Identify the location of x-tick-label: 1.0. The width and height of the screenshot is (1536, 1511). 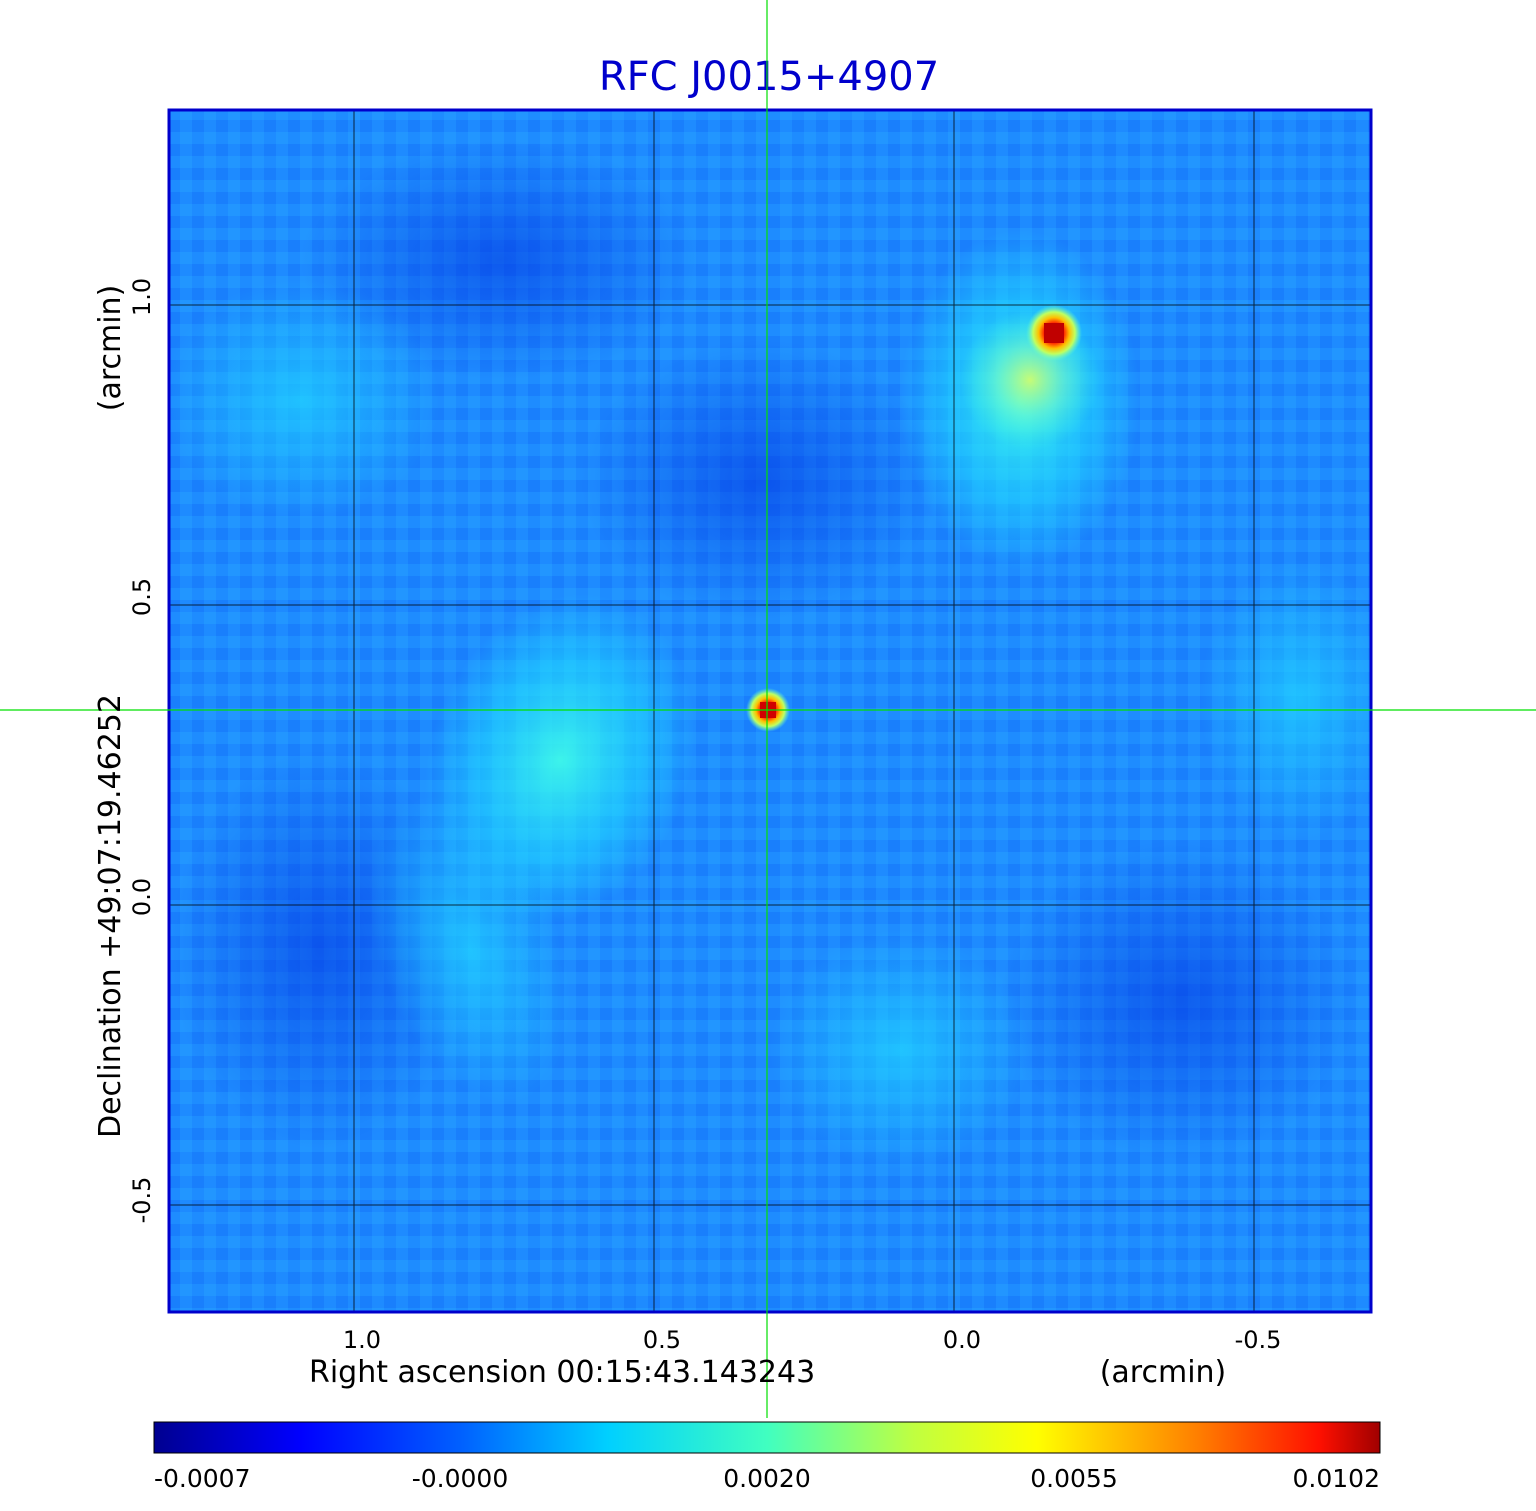
(362, 1340).